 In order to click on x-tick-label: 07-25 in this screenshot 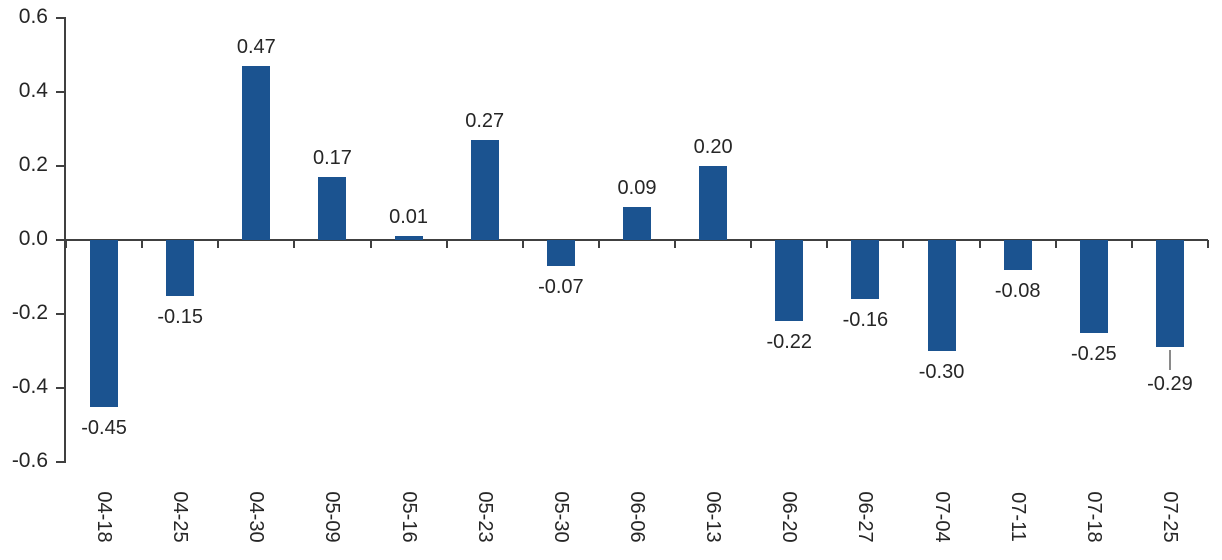, I will do `click(1169, 517)`.